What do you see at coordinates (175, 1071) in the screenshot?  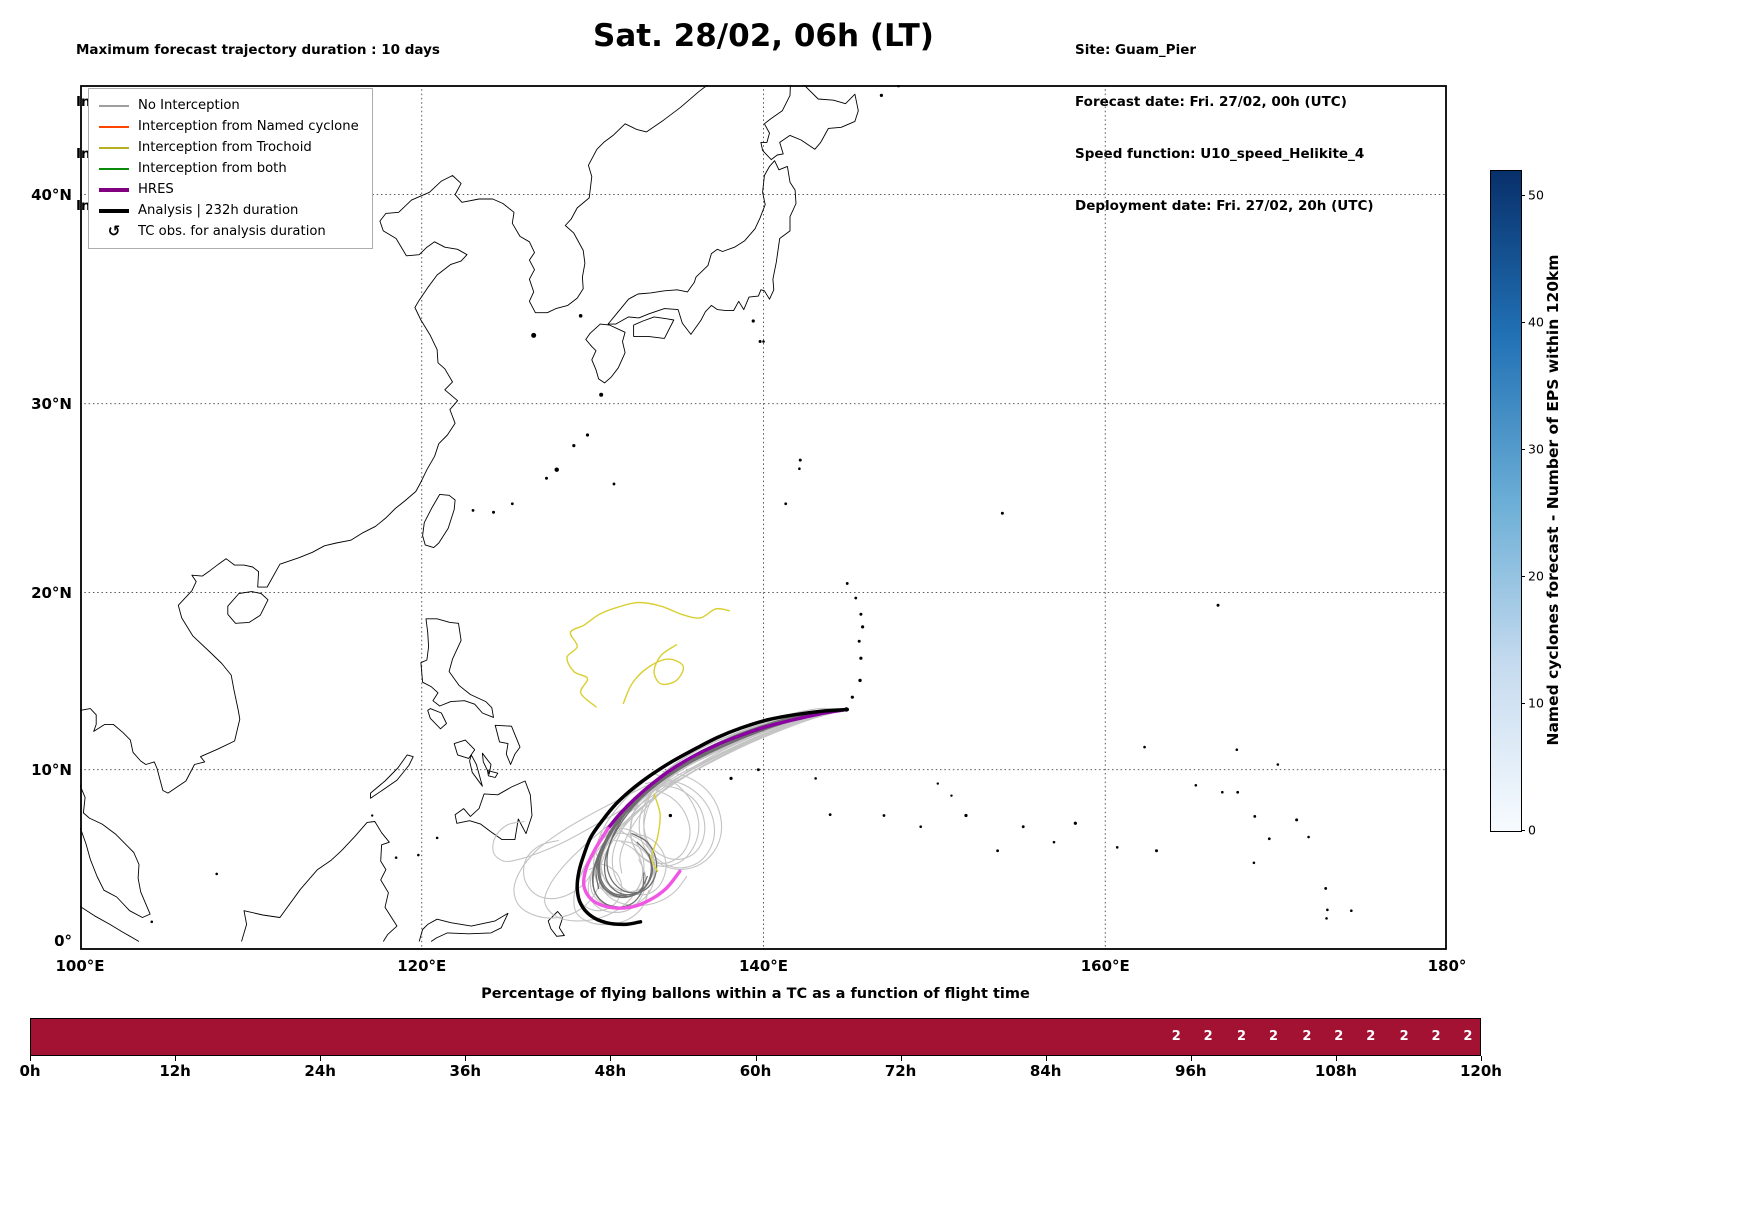 I see `hour-tick-label: 12h` at bounding box center [175, 1071].